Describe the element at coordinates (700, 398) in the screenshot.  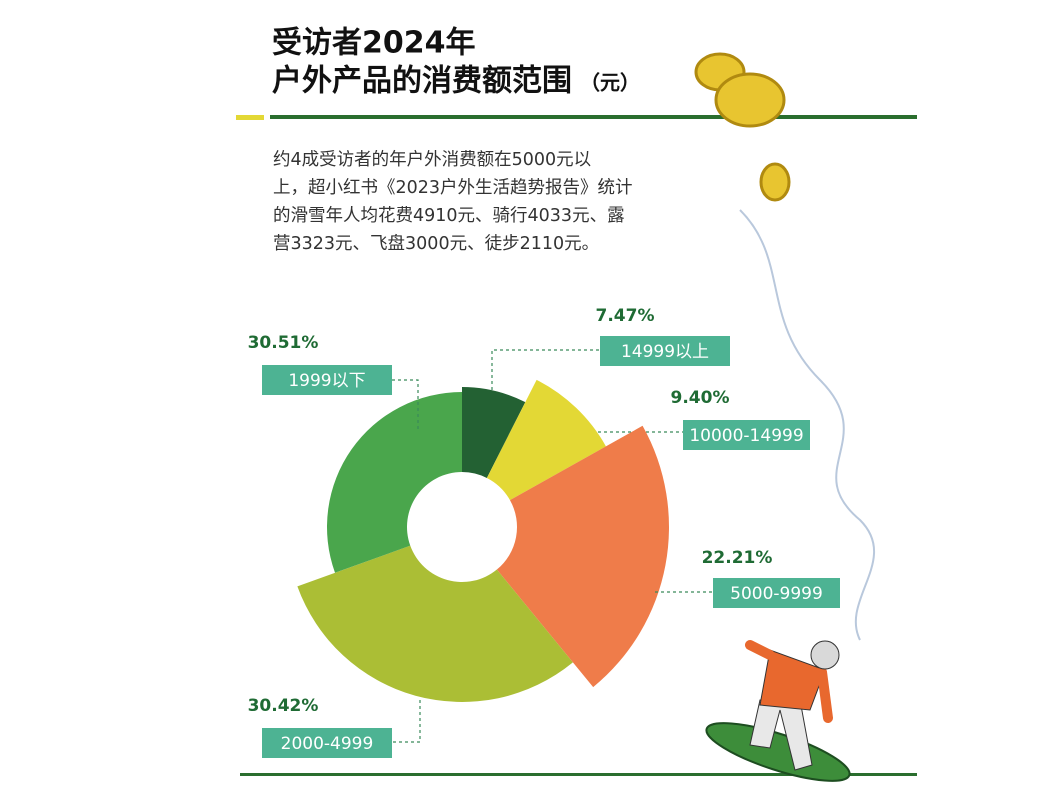
I see `value-label: 9.40%` at that location.